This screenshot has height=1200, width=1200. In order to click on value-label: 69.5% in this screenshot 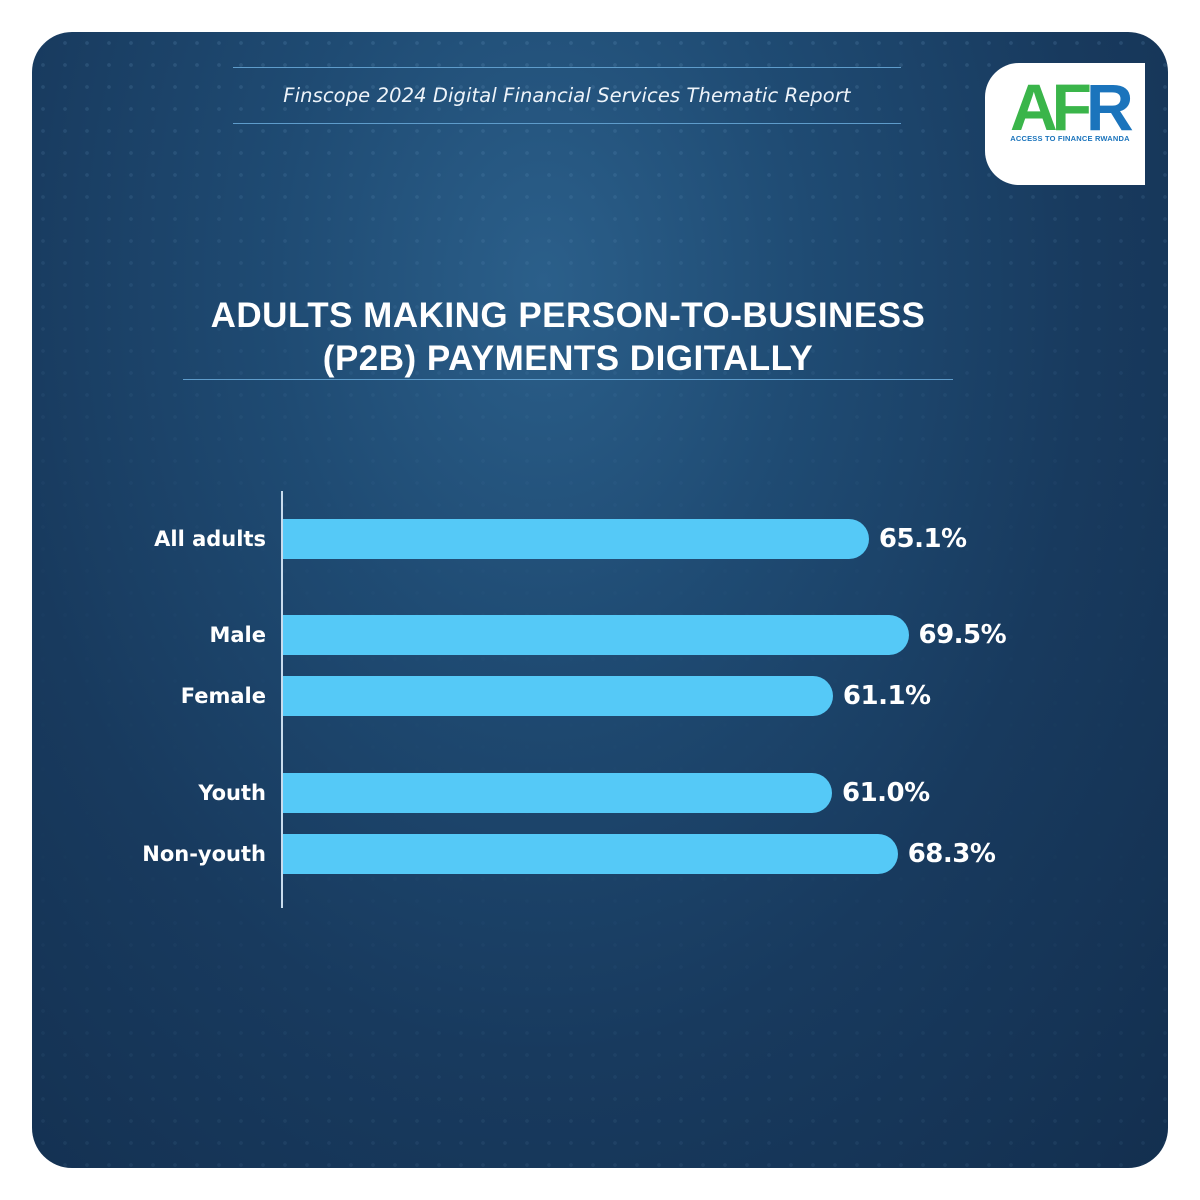, I will do `click(962, 635)`.